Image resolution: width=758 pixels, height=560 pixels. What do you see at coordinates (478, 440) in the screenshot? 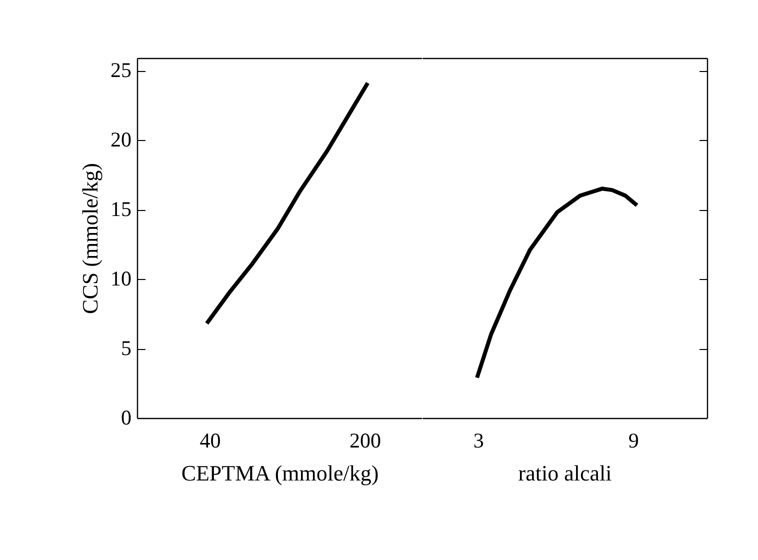
I see `x-tick-label: 3` at bounding box center [478, 440].